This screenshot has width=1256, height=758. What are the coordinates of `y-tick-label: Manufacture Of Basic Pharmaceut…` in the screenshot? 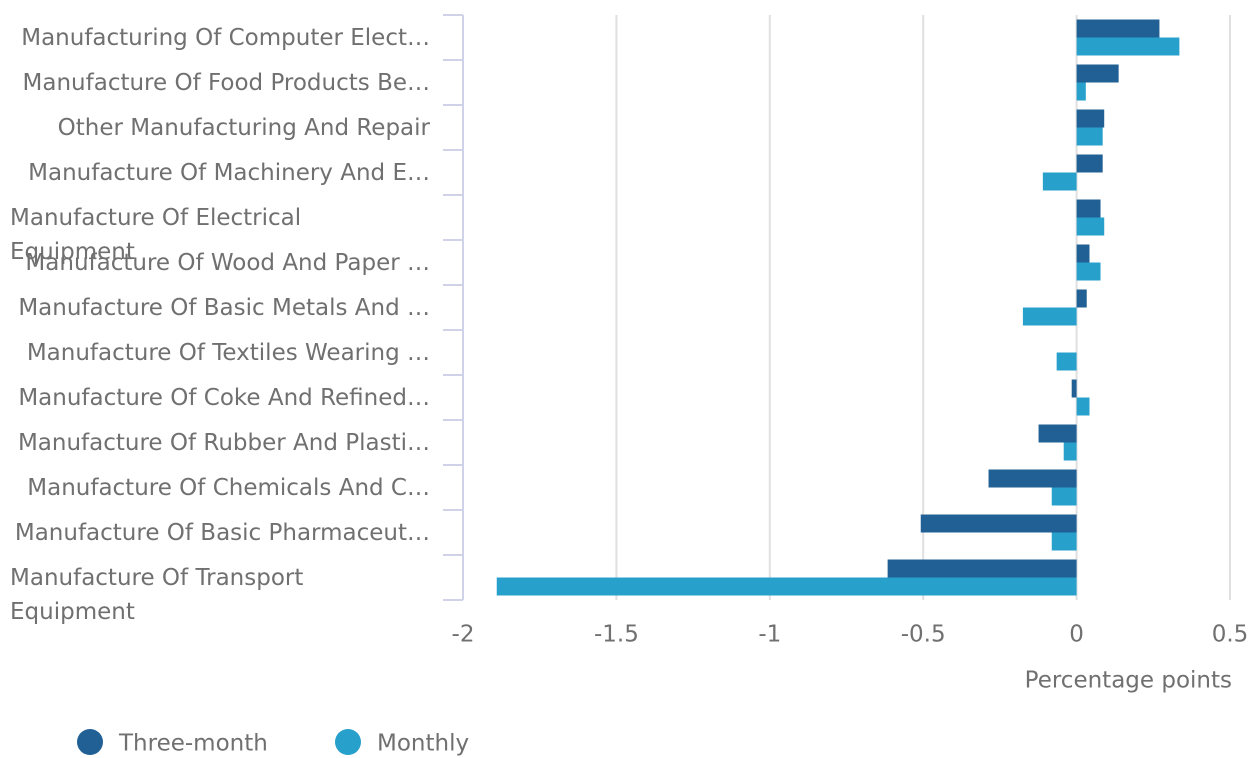 It's located at (222, 532).